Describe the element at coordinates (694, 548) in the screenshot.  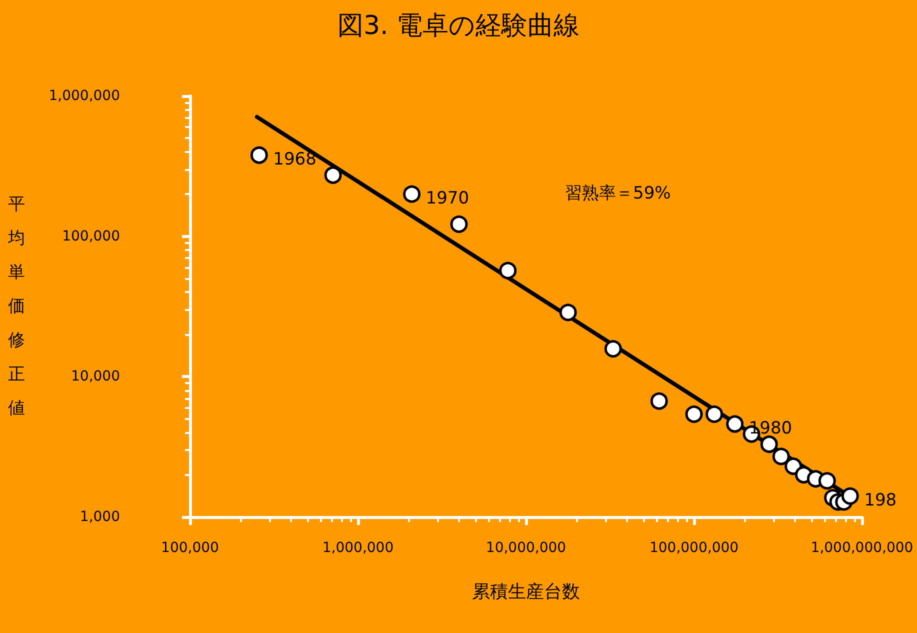
I see `x-tick-label: 100,000,000` at that location.